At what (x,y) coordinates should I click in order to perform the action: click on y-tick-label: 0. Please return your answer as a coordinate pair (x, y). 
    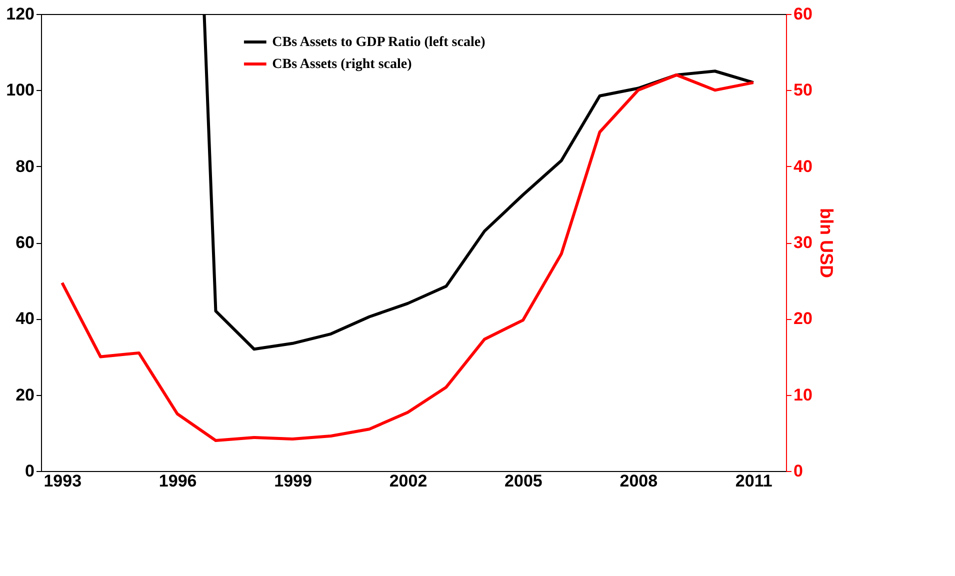
    Looking at the image, I should click on (29, 471).